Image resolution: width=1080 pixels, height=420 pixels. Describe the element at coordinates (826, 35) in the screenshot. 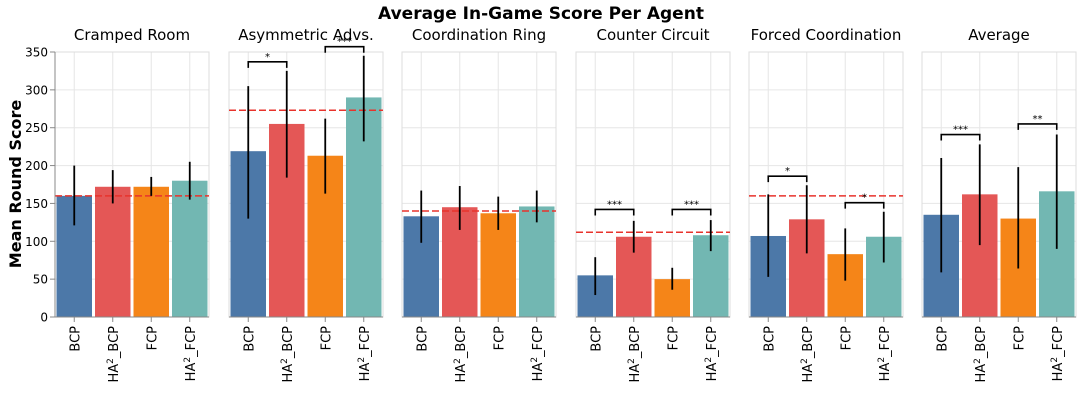

I see `panel-title: Forced Coordination` at that location.